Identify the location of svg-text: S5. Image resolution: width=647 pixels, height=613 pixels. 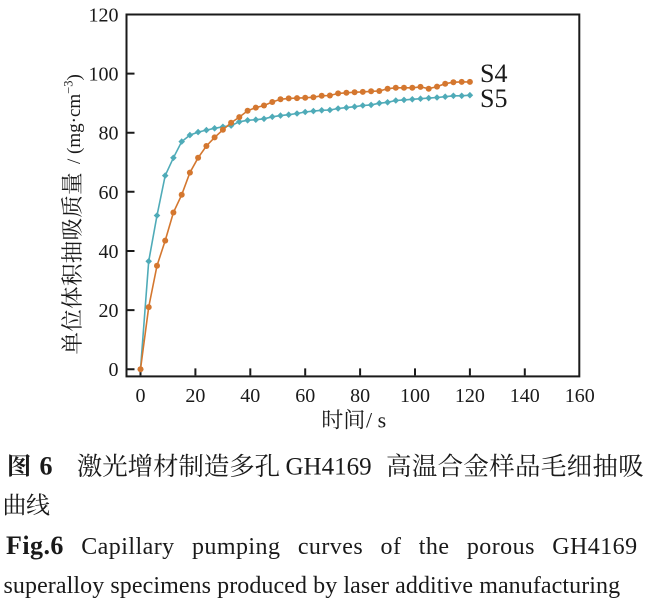
(493, 98).